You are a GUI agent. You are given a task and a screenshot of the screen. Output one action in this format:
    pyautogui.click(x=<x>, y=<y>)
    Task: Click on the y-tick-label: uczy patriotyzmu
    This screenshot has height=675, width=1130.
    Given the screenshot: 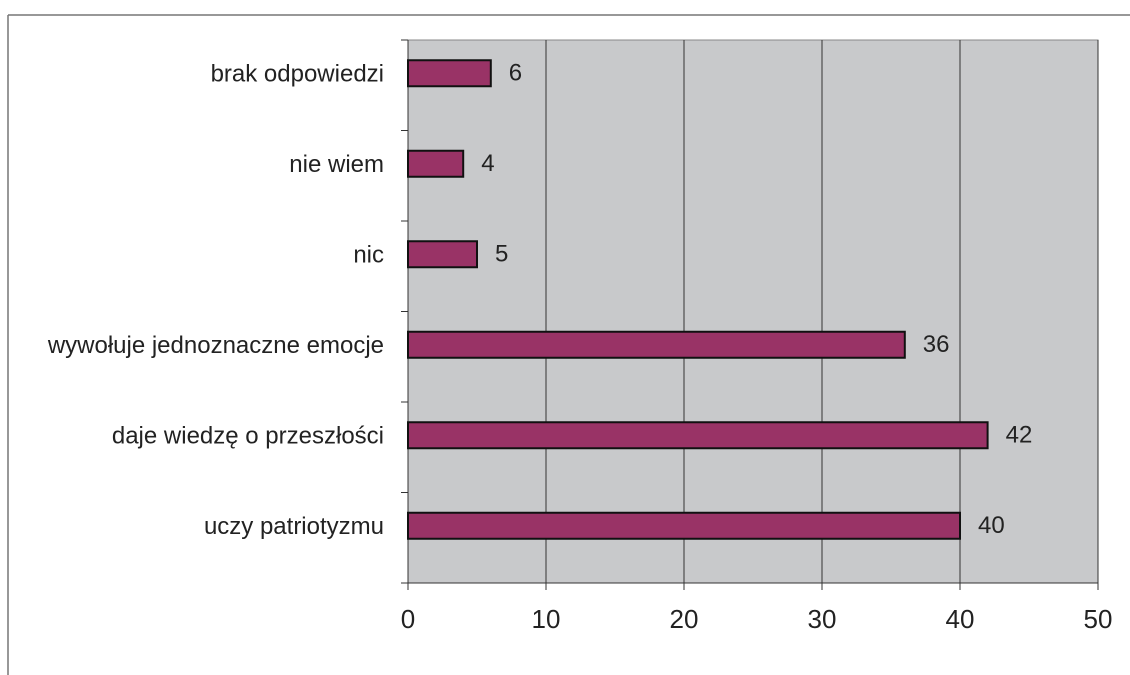 What is the action you would take?
    pyautogui.click(x=294, y=526)
    